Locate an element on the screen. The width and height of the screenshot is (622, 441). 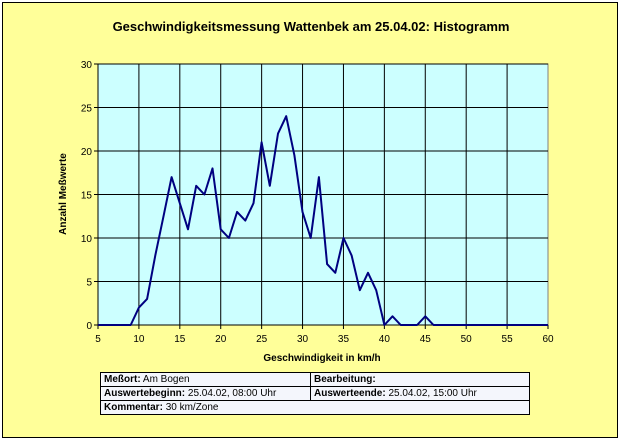
x-tick-label: 45 is located at coordinates (426, 339).